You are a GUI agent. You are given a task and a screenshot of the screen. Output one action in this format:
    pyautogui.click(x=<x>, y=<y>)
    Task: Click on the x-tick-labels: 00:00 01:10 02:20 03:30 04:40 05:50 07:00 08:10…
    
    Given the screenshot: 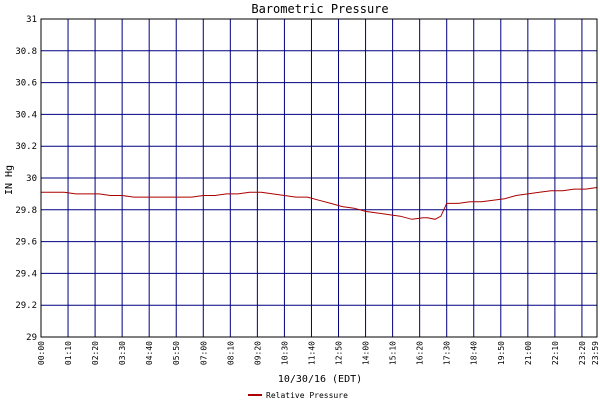 What is the action you would take?
    pyautogui.click(x=318, y=353)
    